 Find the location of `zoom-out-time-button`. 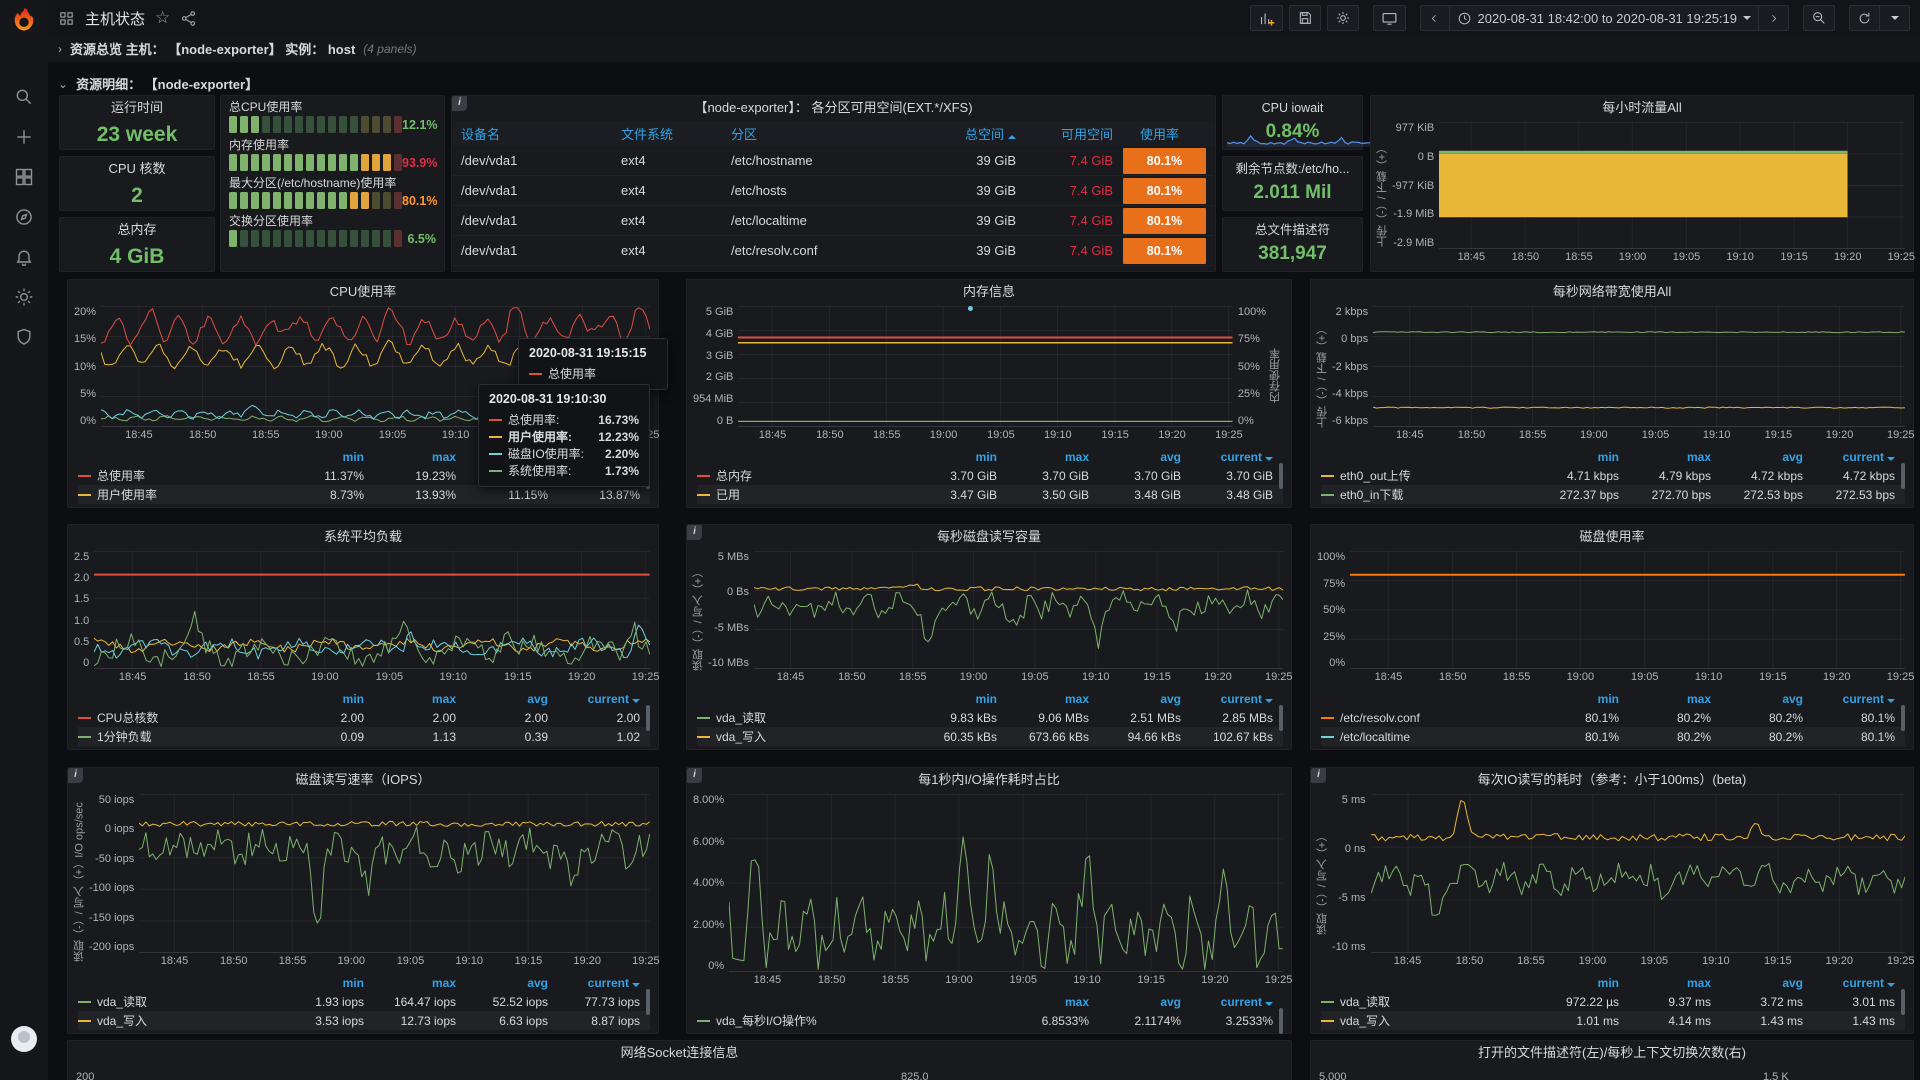

zoom-out-time-button is located at coordinates (1819, 18).